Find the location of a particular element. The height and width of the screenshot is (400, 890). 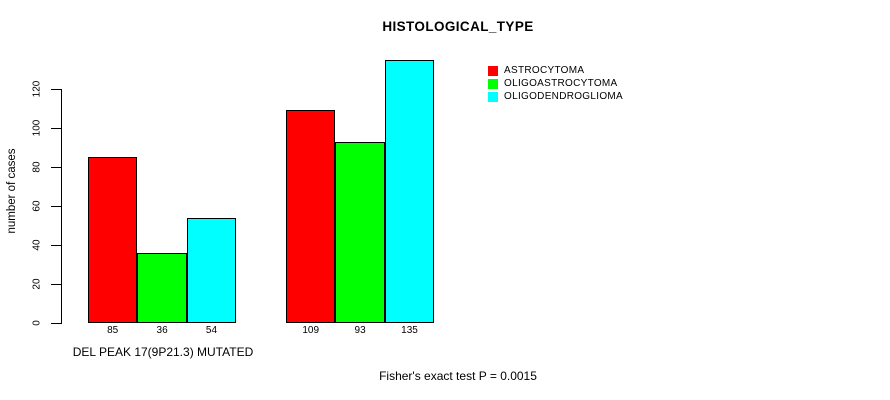

bar-astrocytoma-group2 is located at coordinates (311, 216).